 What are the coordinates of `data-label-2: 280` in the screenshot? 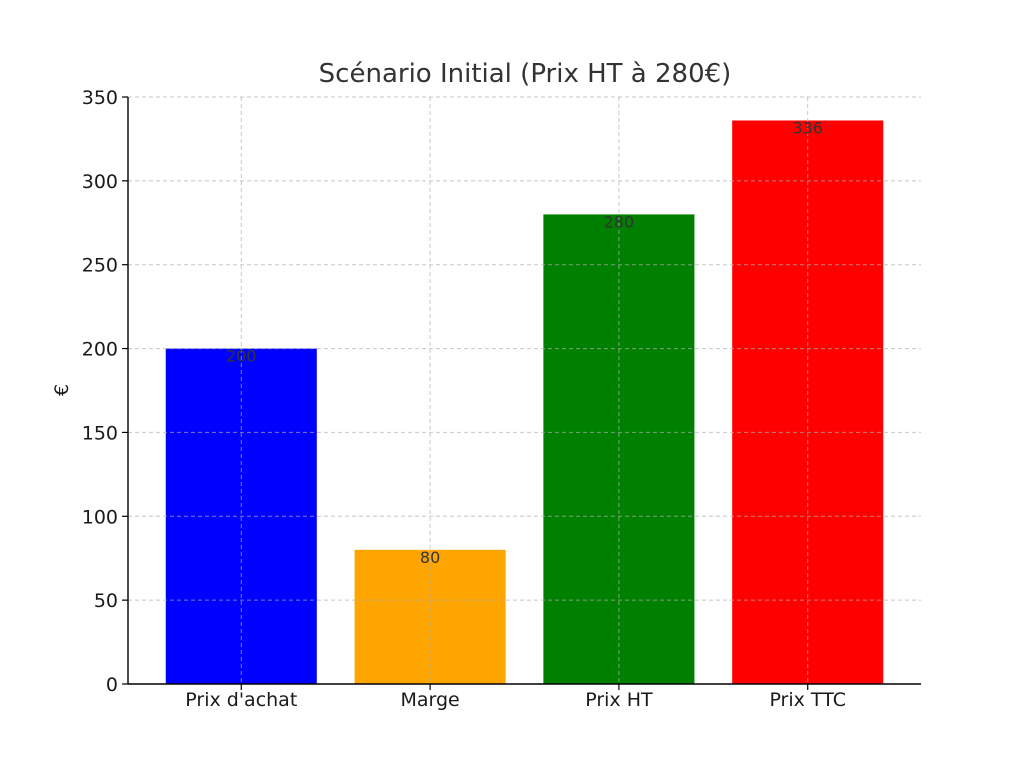 It's located at (619, 221).